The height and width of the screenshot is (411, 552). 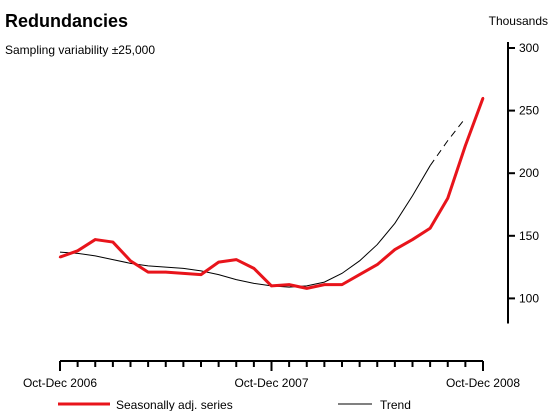 What do you see at coordinates (271, 375) in the screenshot?
I see `x-axis: Oct-Dec 2006 Oct-Dec 2007 Oct-Dec 2008` at bounding box center [271, 375].